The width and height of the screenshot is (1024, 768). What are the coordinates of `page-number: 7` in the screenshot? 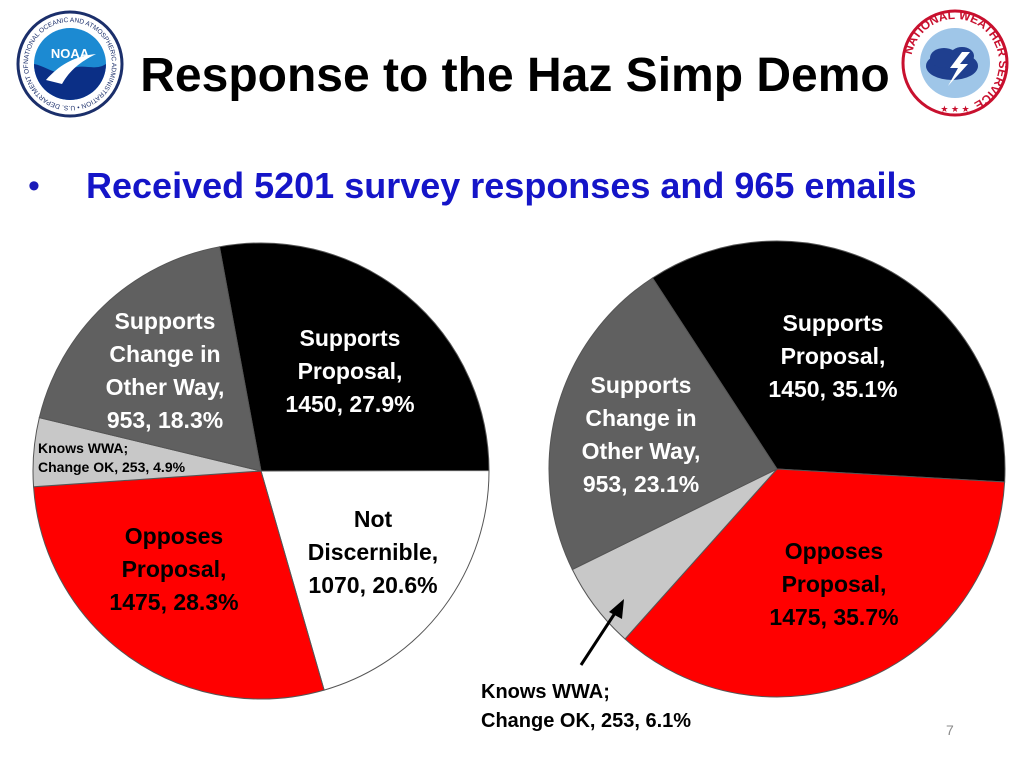 It's located at (950, 730).